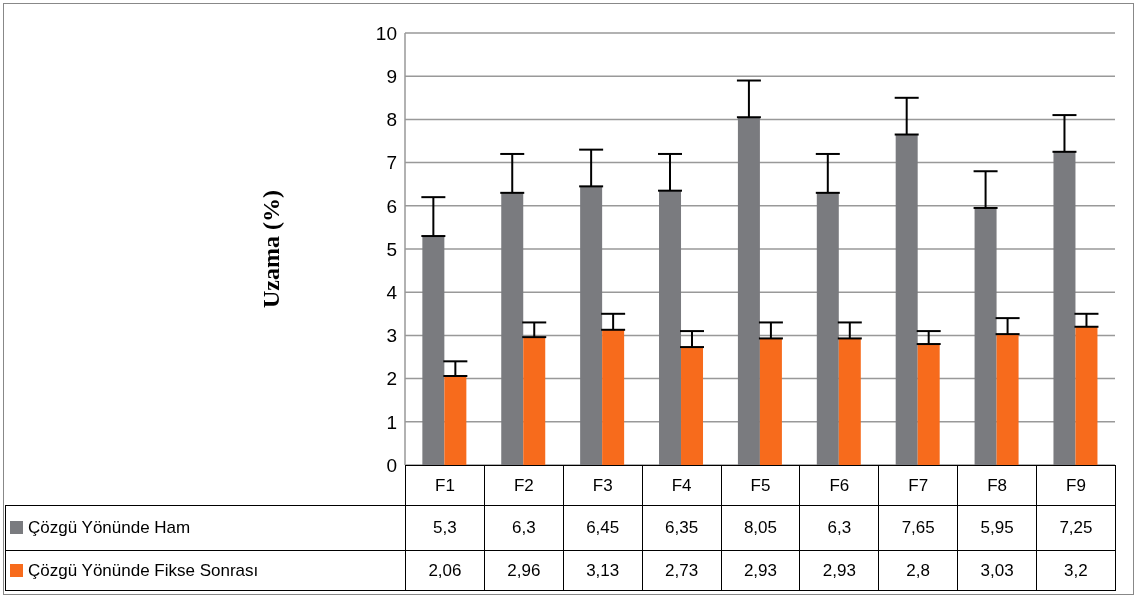  Describe the element at coordinates (681, 485) in the screenshot. I see `x-tick-label: F4` at that location.